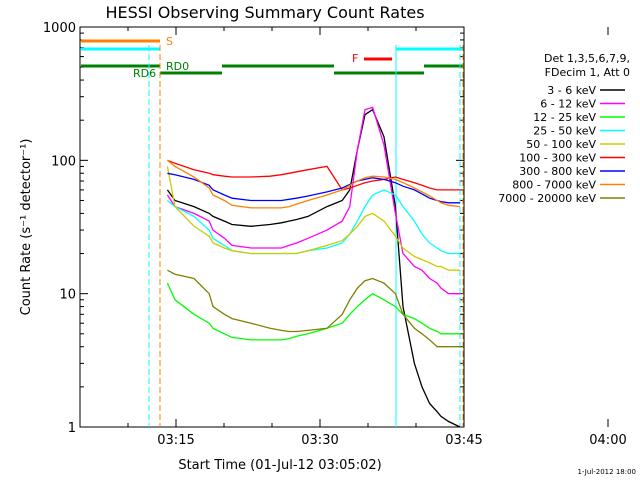 The height and width of the screenshot is (480, 640). What do you see at coordinates (587, 58) in the screenshot?
I see `legend-header-1: Det 1,3,5,6,7,9,` at bounding box center [587, 58].